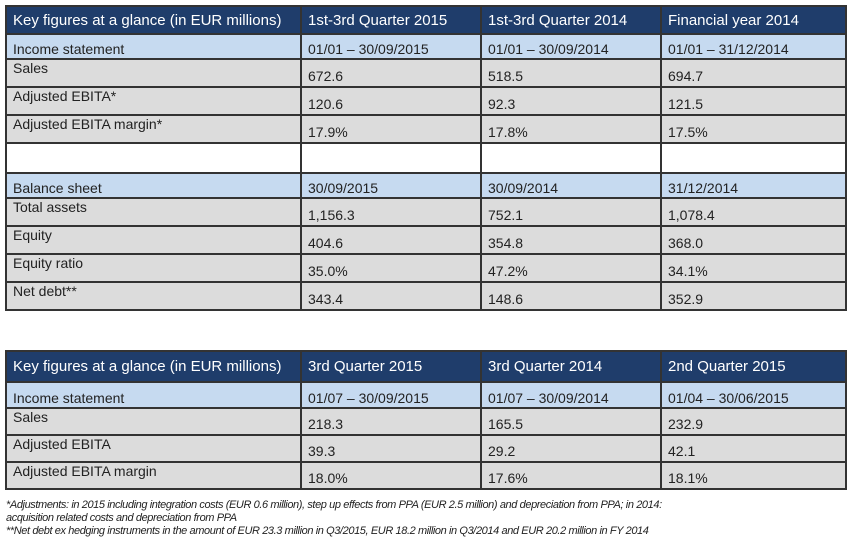 This screenshot has height=552, width=848. What do you see at coordinates (571, 421) in the screenshot?
I see `cell-value: 165.5` at bounding box center [571, 421].